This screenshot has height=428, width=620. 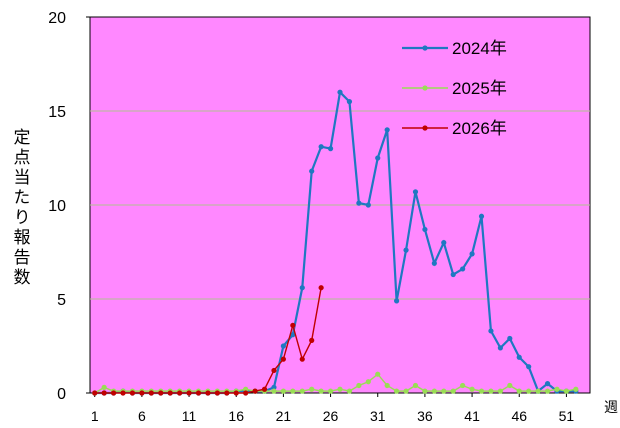 I want to click on x-tick-label: 26, so click(x=331, y=416).